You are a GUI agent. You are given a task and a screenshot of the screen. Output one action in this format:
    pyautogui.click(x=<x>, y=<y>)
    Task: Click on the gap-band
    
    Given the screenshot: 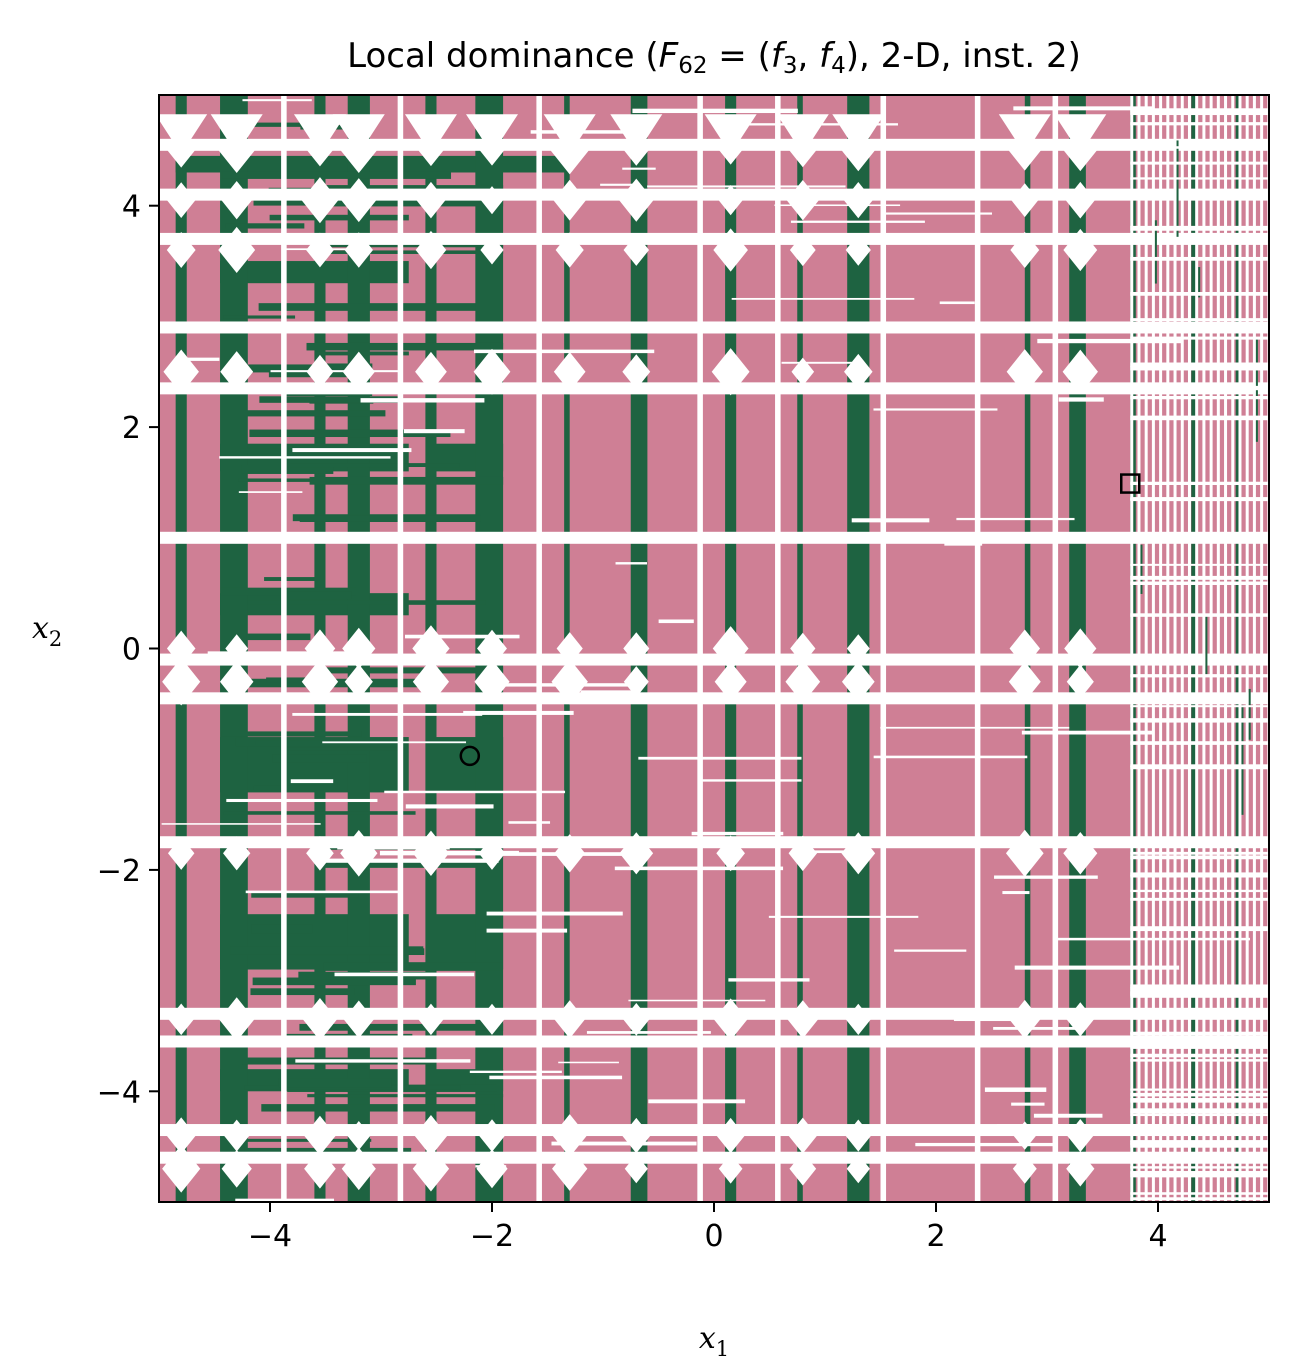 What is the action you would take?
    pyautogui.click(x=714, y=327)
    